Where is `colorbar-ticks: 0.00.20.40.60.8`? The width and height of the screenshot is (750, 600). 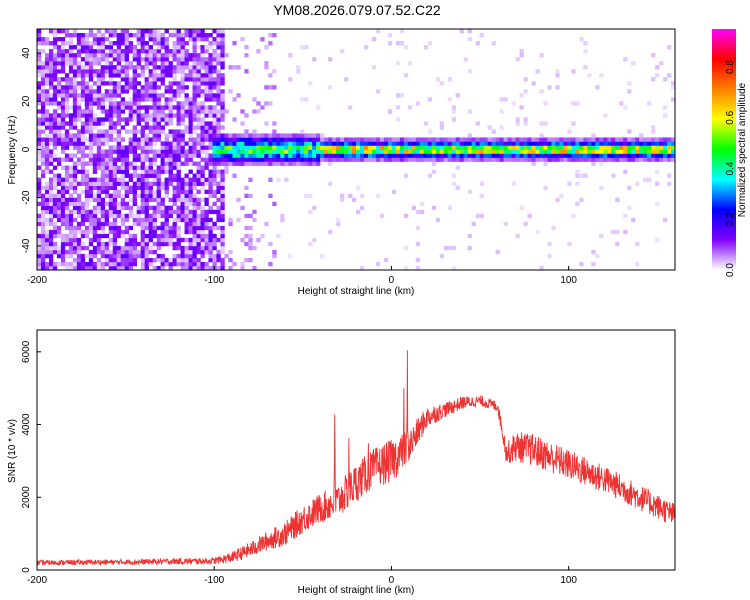 colorbar-ticks: 0.00.20.40.60.8 is located at coordinates (730, 168).